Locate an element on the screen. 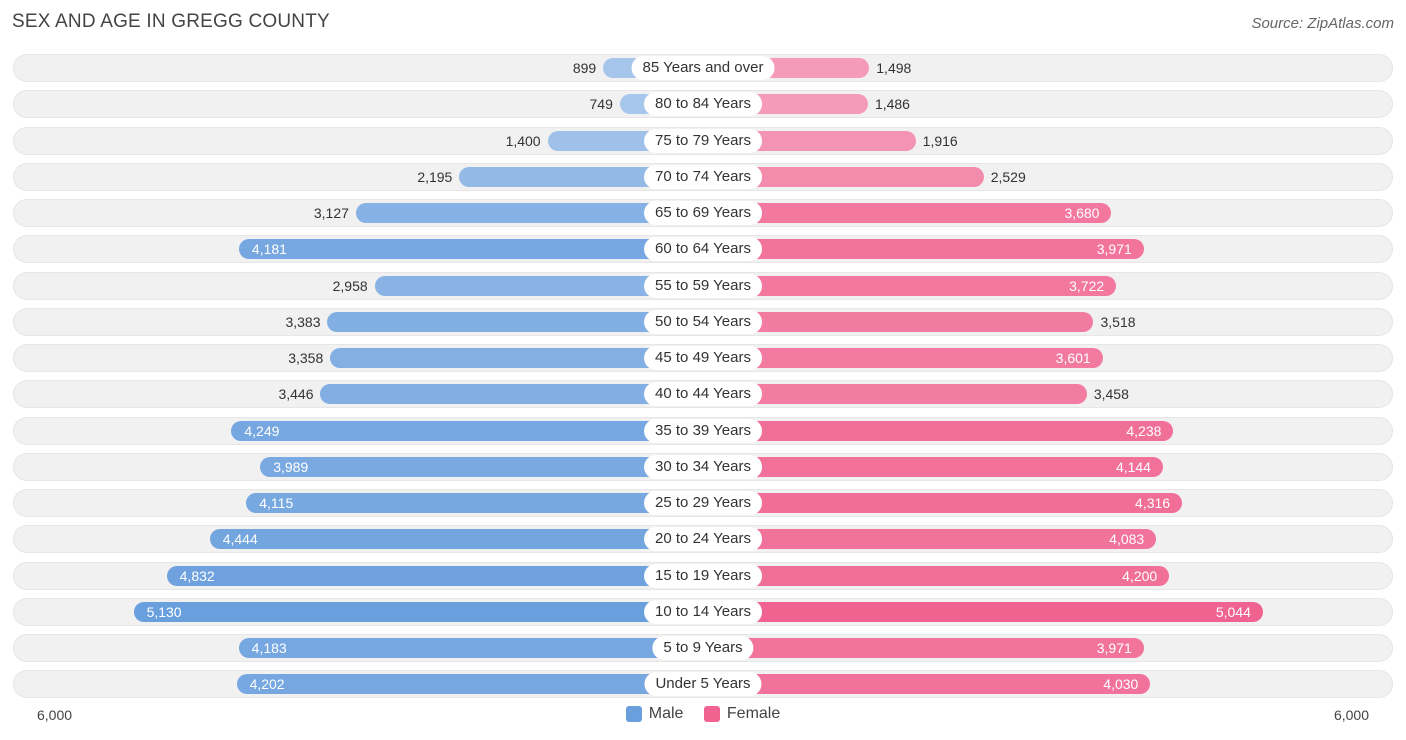 This screenshot has height=740, width=1406. male-value-label: 4,202 is located at coordinates (267, 684).